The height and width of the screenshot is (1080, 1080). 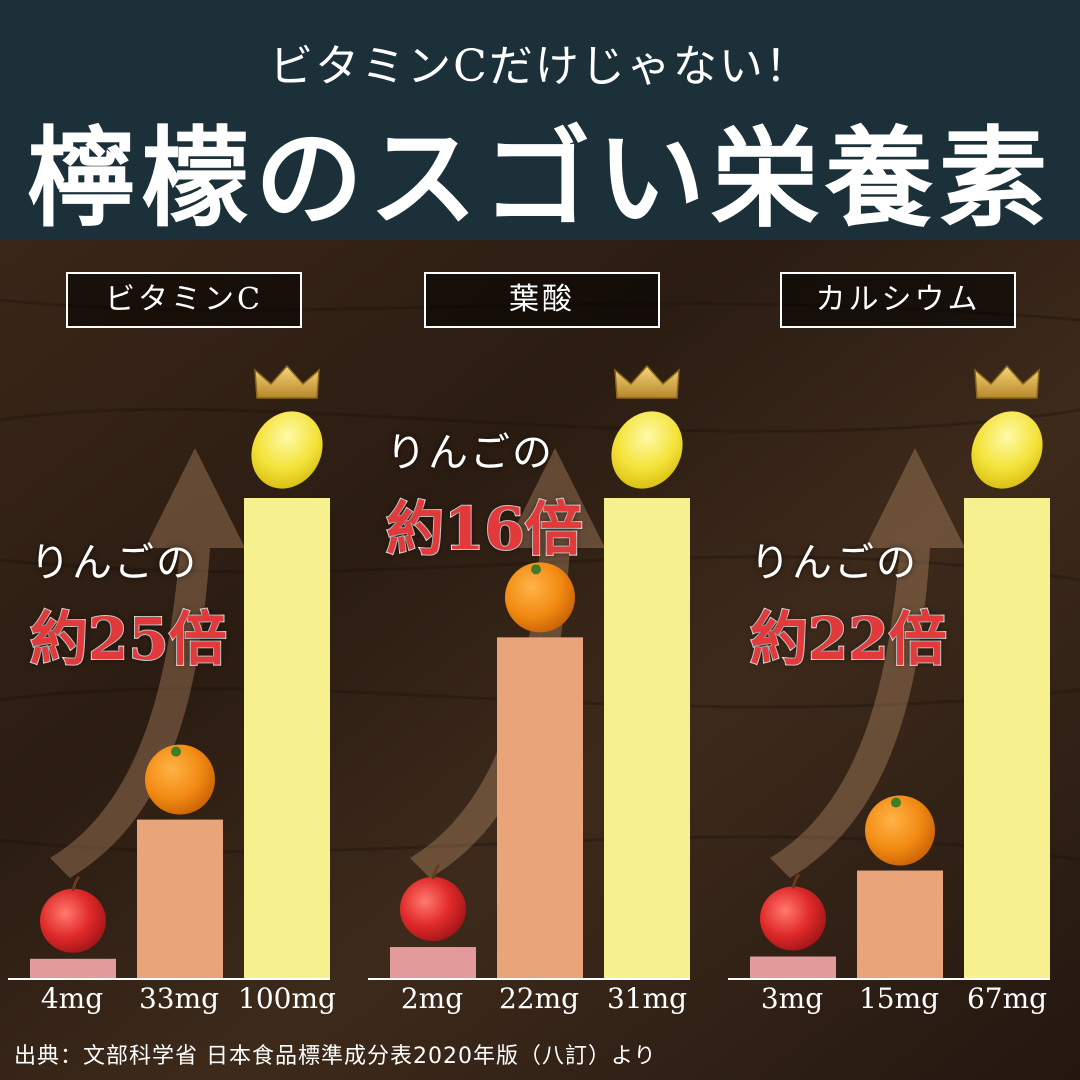 What do you see at coordinates (179, 998) in the screenshot?
I see `value-label: 33mg` at bounding box center [179, 998].